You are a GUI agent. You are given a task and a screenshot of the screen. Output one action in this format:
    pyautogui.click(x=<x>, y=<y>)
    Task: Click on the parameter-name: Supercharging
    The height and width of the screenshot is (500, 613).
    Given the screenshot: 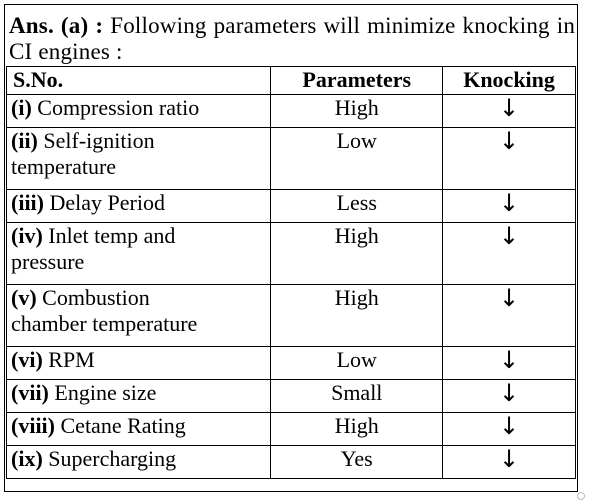 What is the action you would take?
    pyautogui.click(x=112, y=458)
    